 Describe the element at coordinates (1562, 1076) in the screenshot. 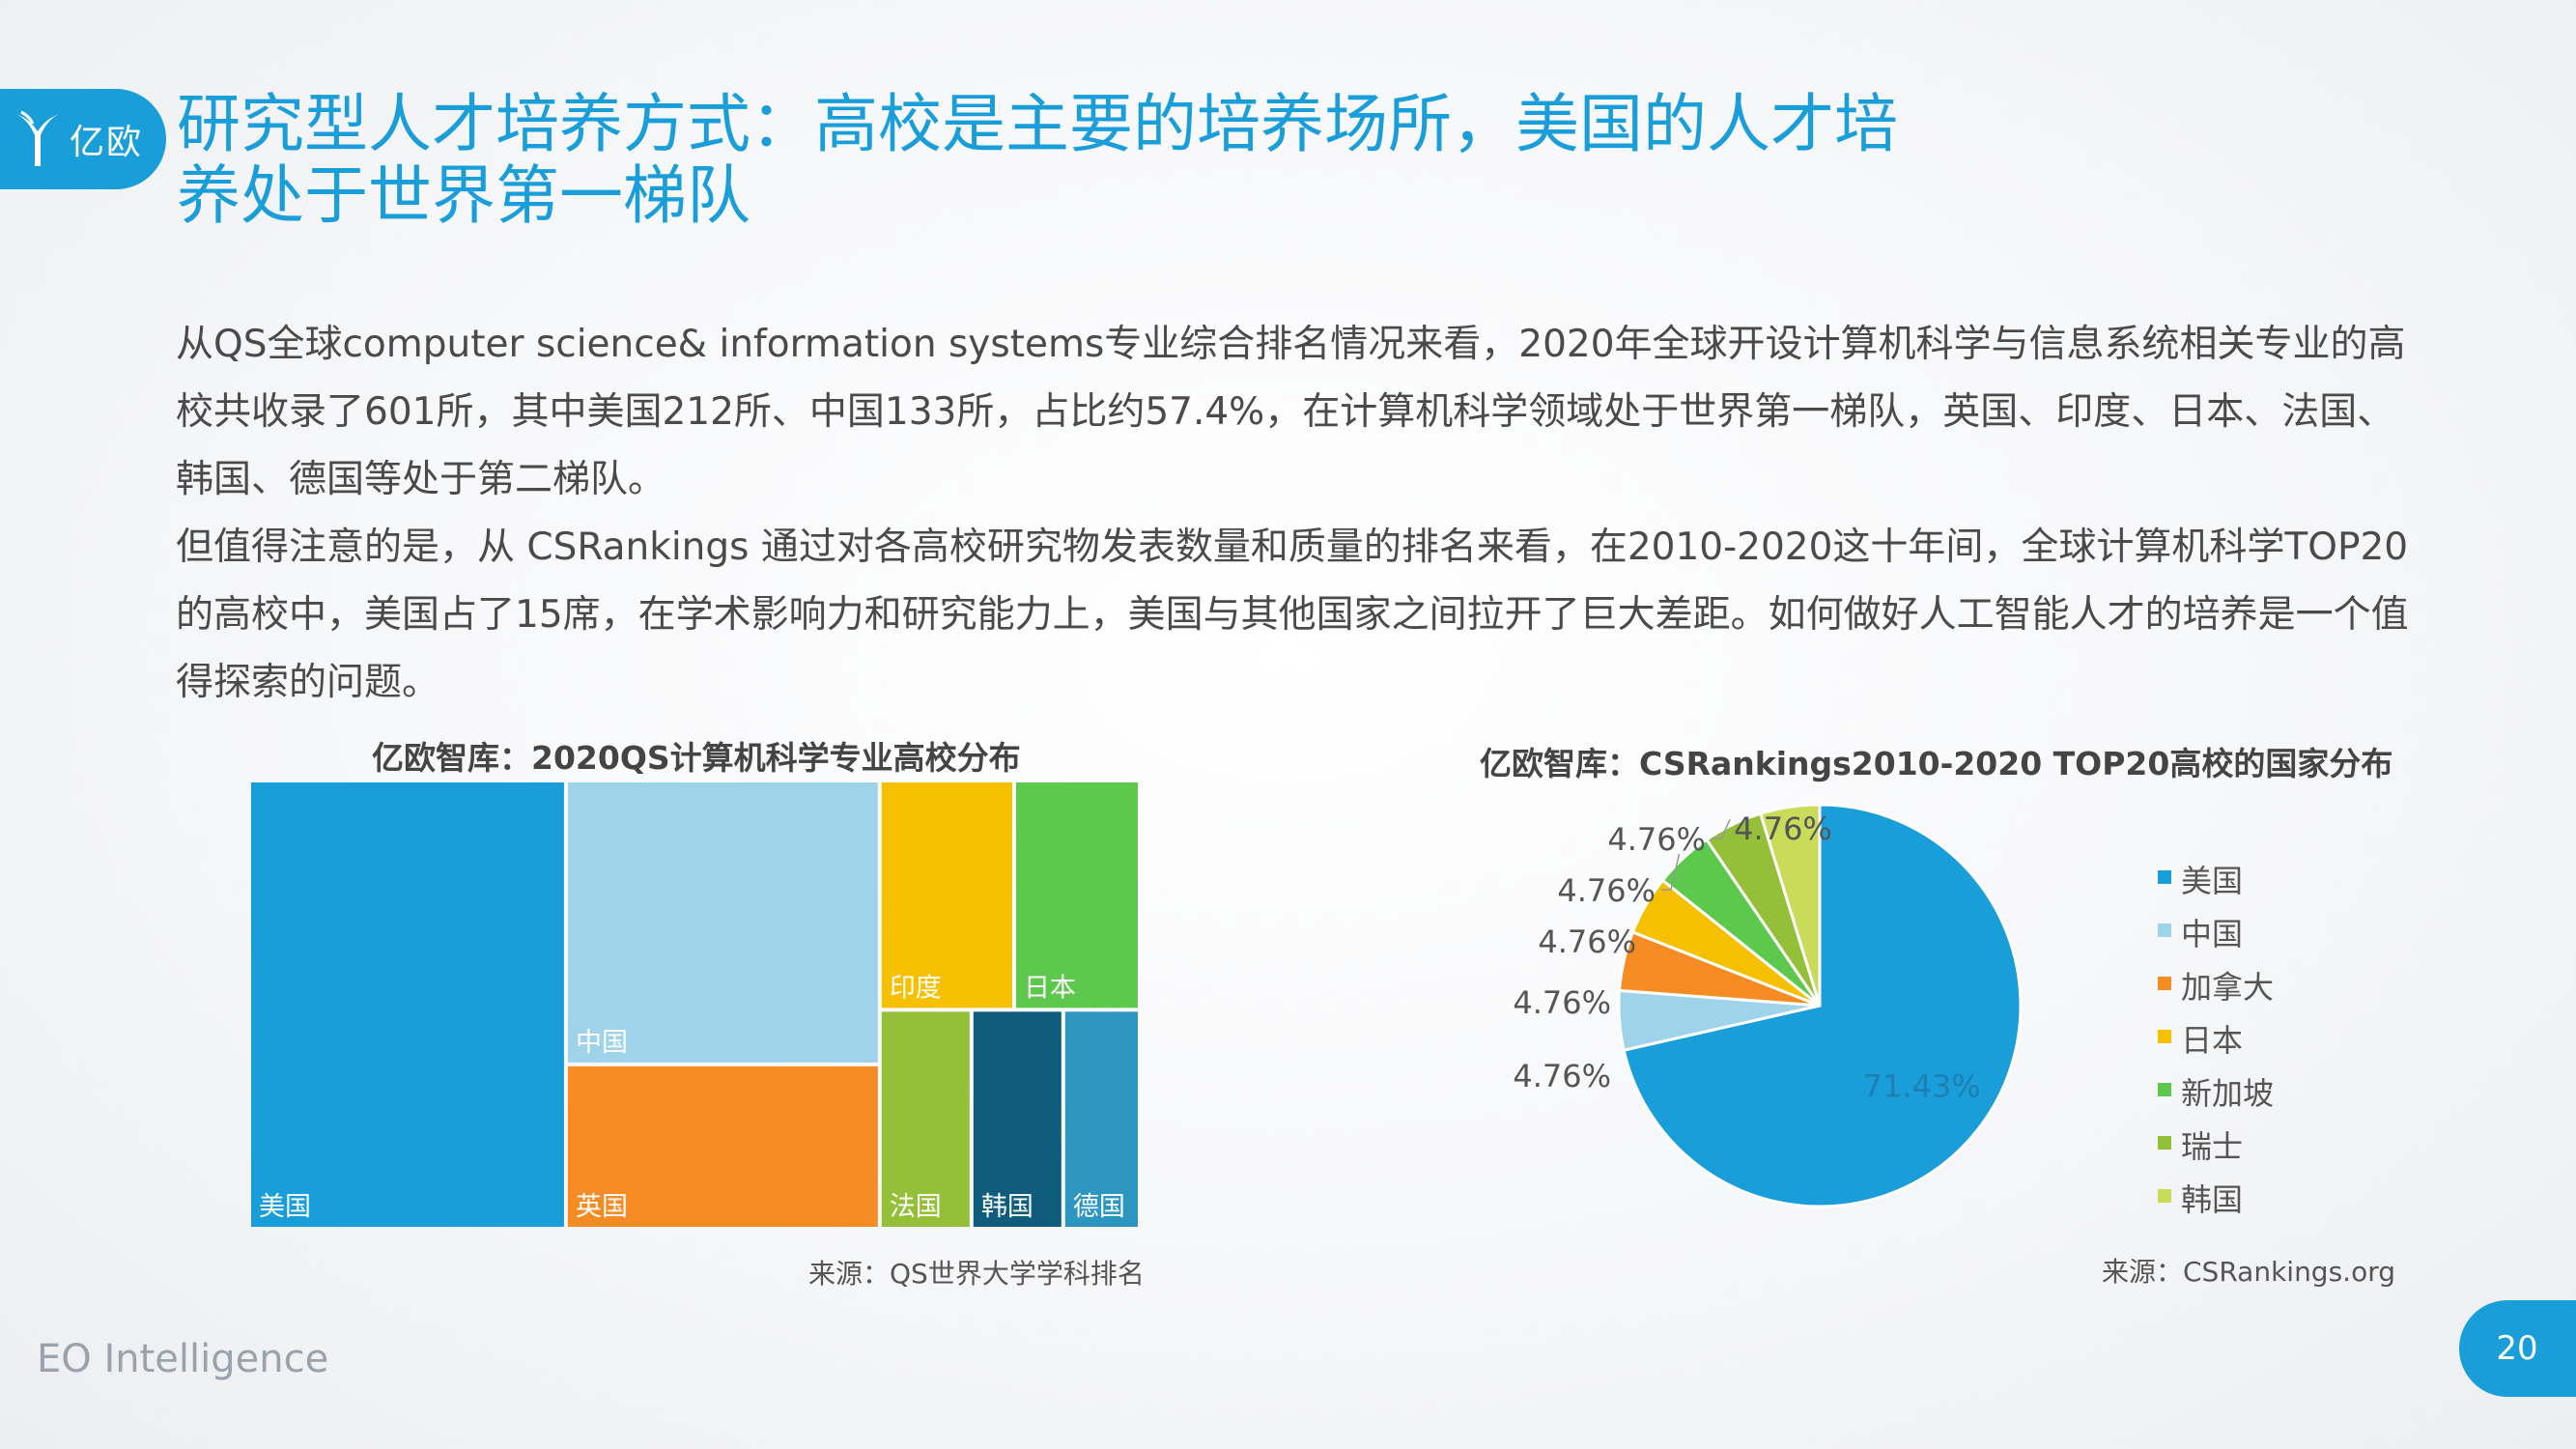

I see `pie-data-label-1: 4.76%` at that location.